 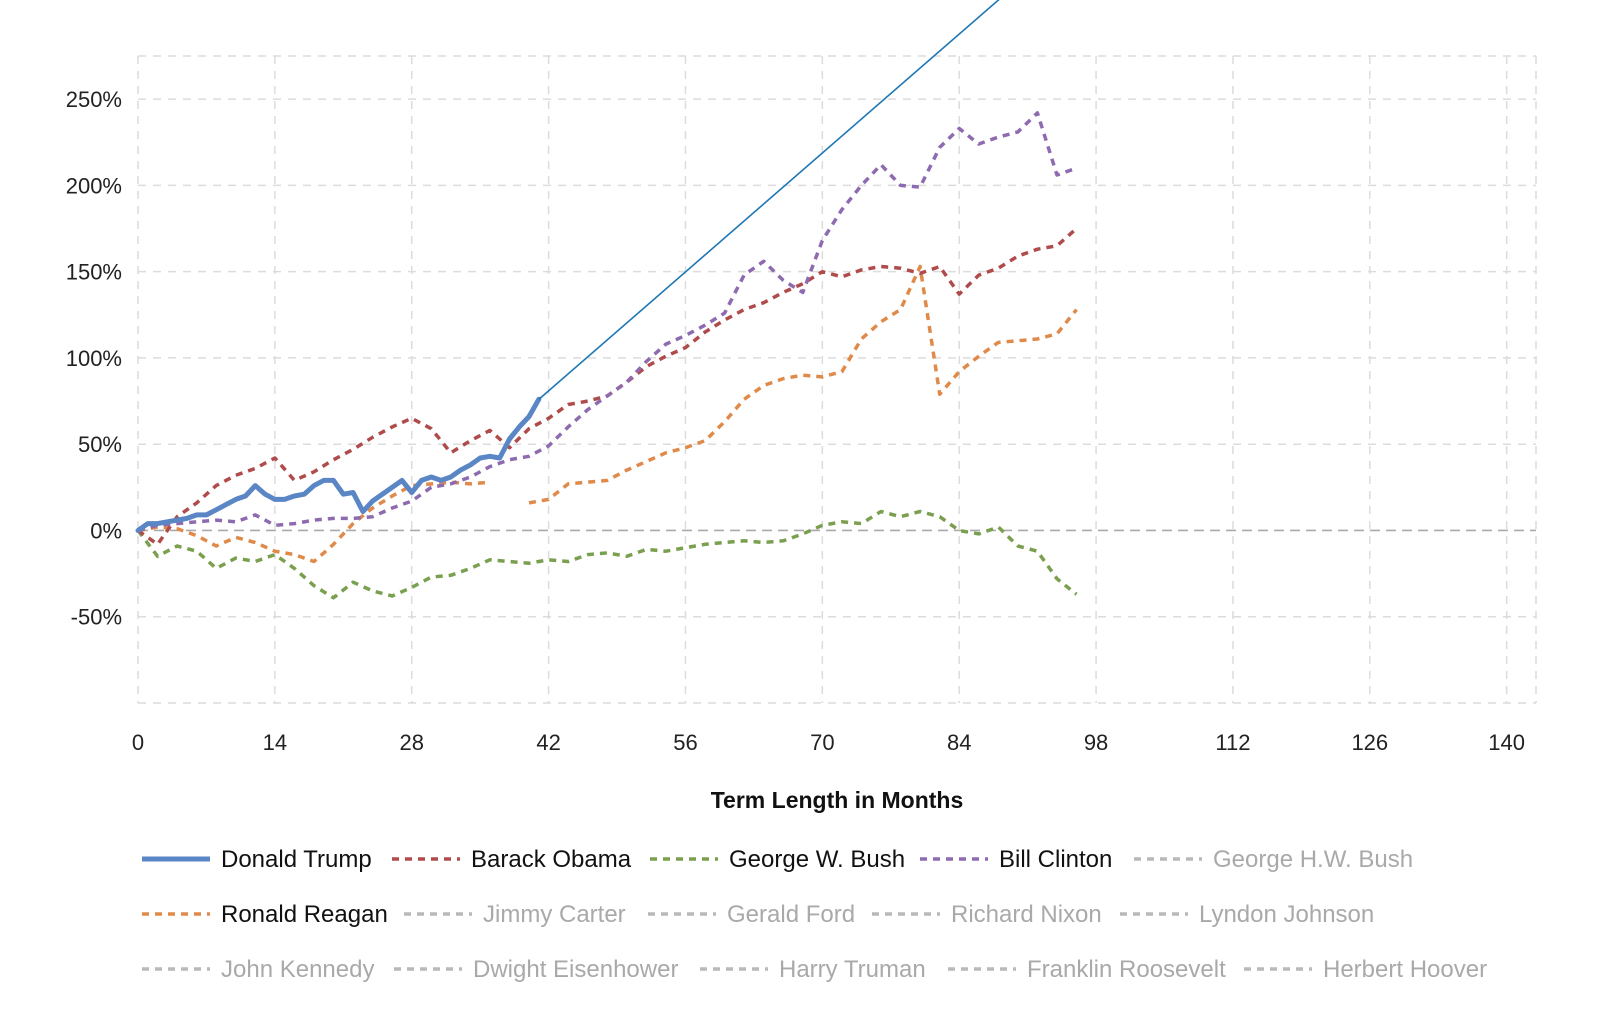 What do you see at coordinates (551, 859) in the screenshot?
I see `legend-label: Barack Obama` at bounding box center [551, 859].